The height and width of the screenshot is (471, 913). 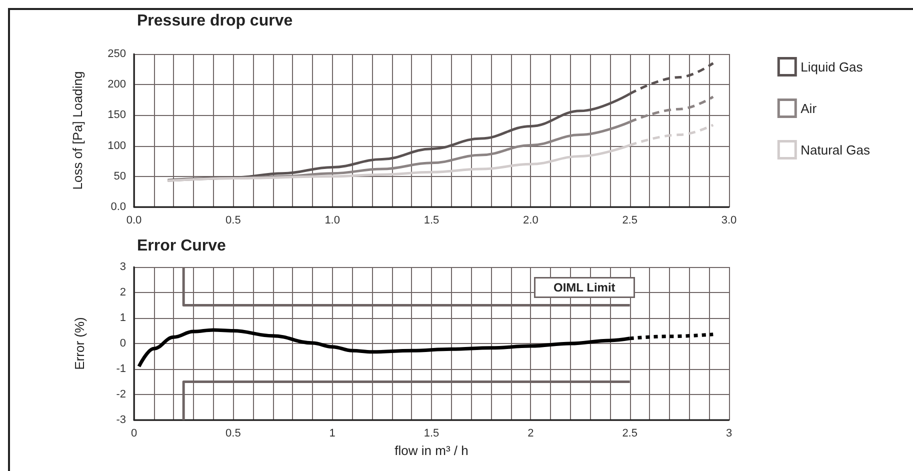 What do you see at coordinates (832, 66) in the screenshot?
I see `legend-label: Liquid Gas` at bounding box center [832, 66].